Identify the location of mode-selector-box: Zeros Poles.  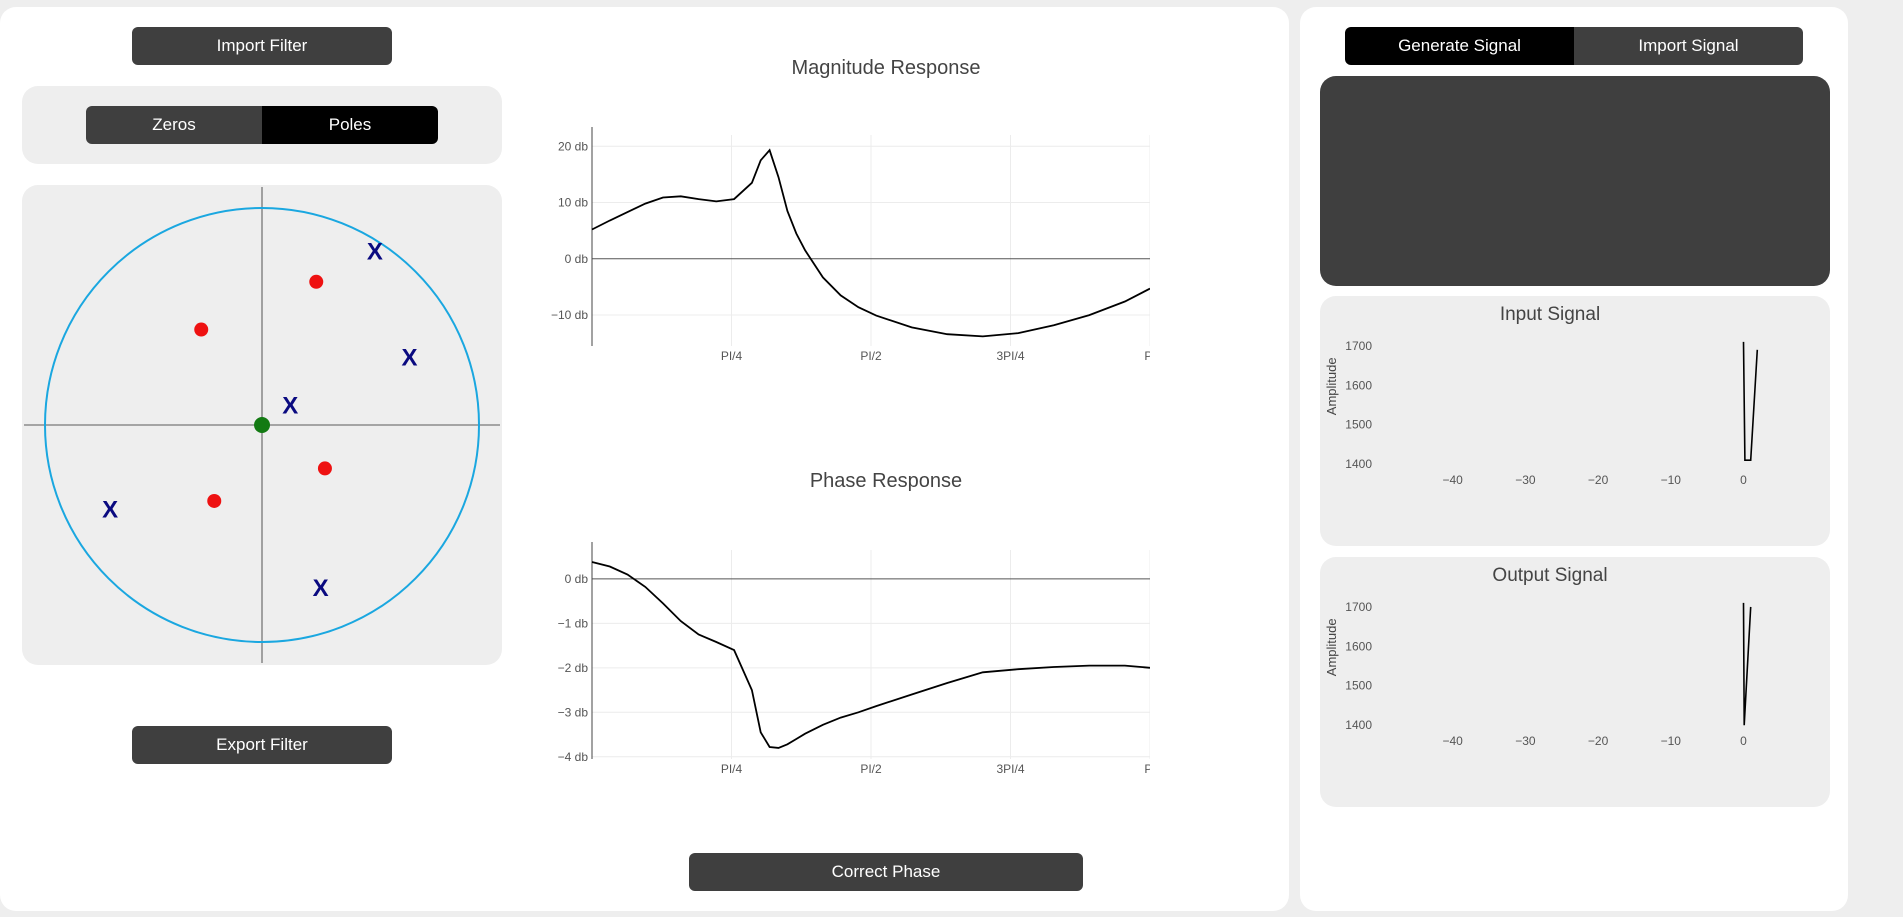
(262, 125).